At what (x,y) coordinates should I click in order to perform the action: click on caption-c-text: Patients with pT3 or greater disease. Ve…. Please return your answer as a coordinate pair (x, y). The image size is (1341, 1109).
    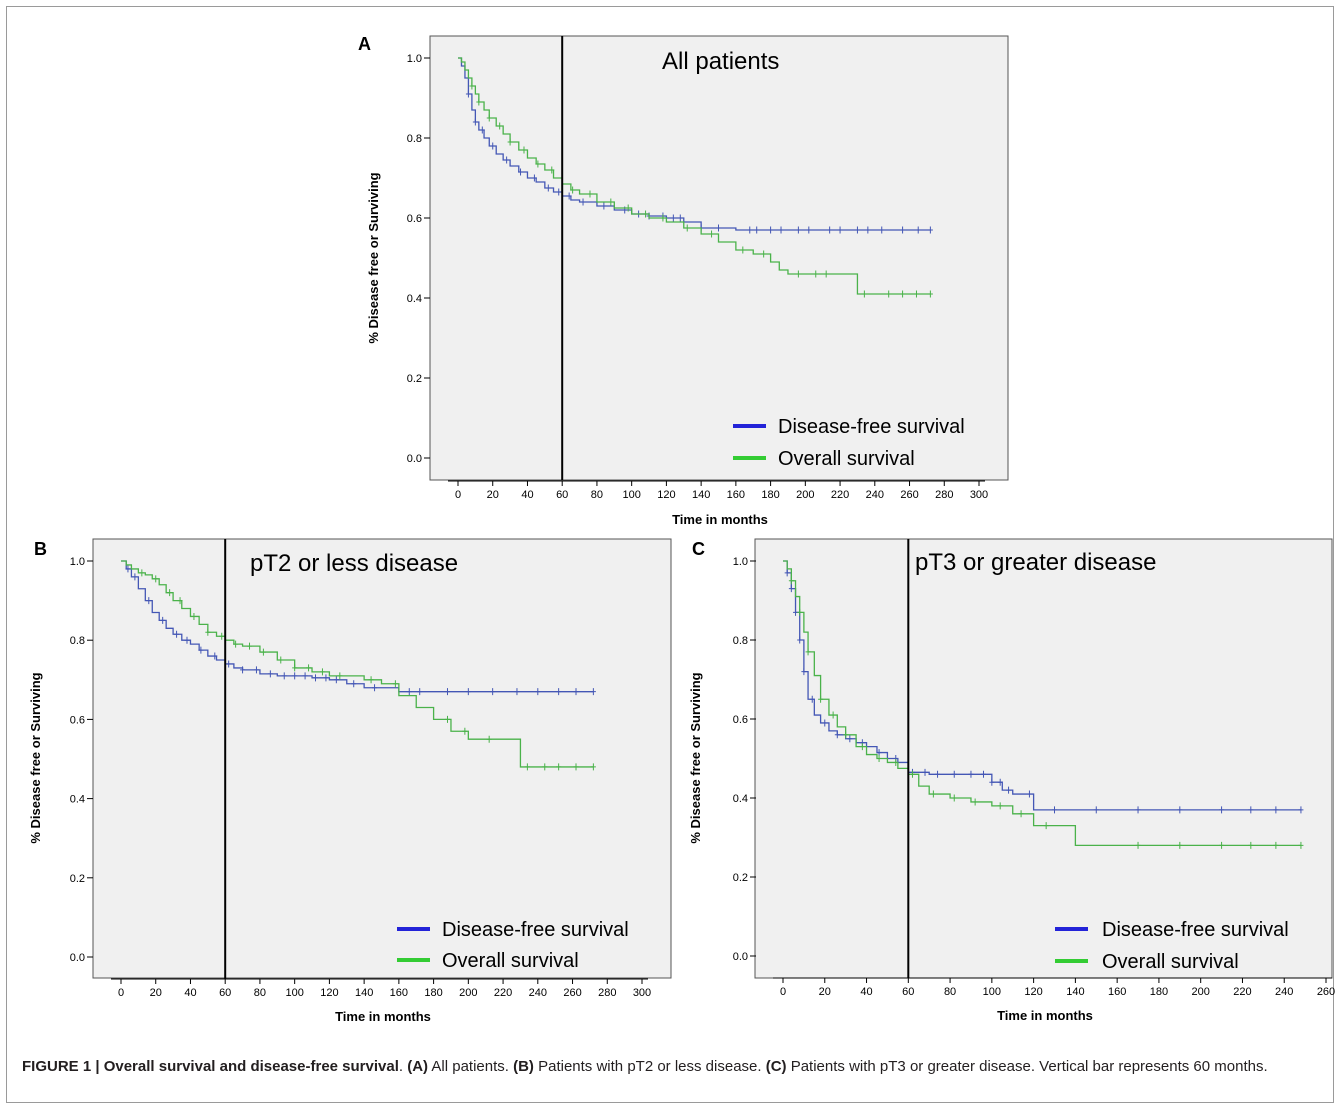
    Looking at the image, I should click on (1027, 1066).